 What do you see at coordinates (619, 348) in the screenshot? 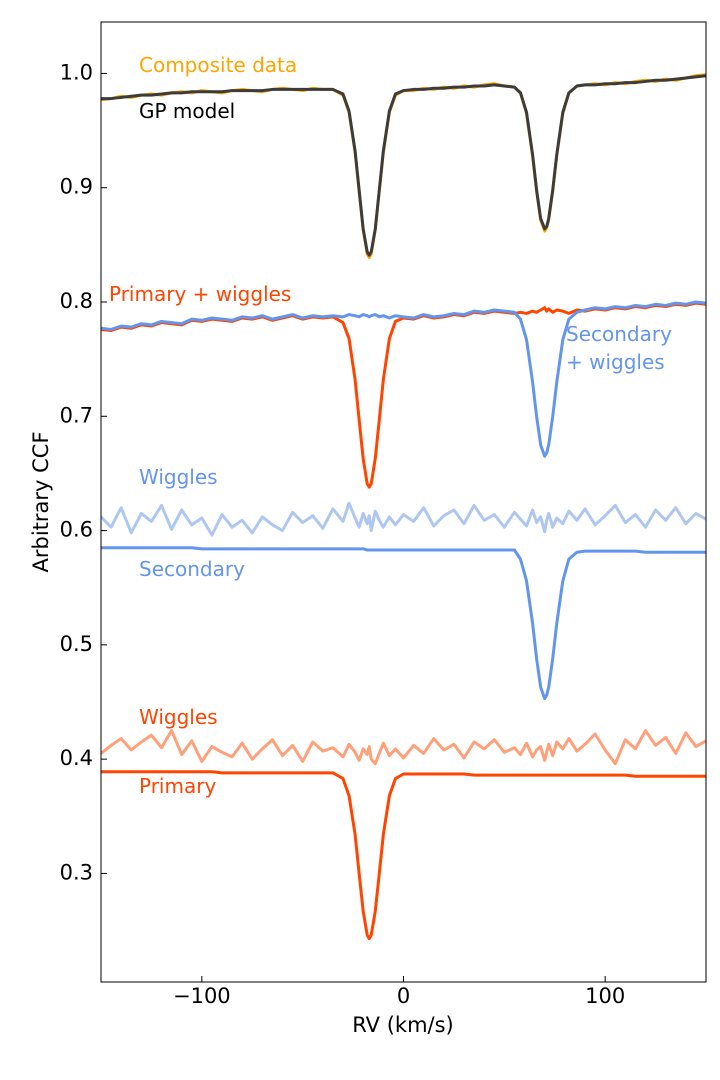
I see `series-label: Secondary + wiggles` at bounding box center [619, 348].